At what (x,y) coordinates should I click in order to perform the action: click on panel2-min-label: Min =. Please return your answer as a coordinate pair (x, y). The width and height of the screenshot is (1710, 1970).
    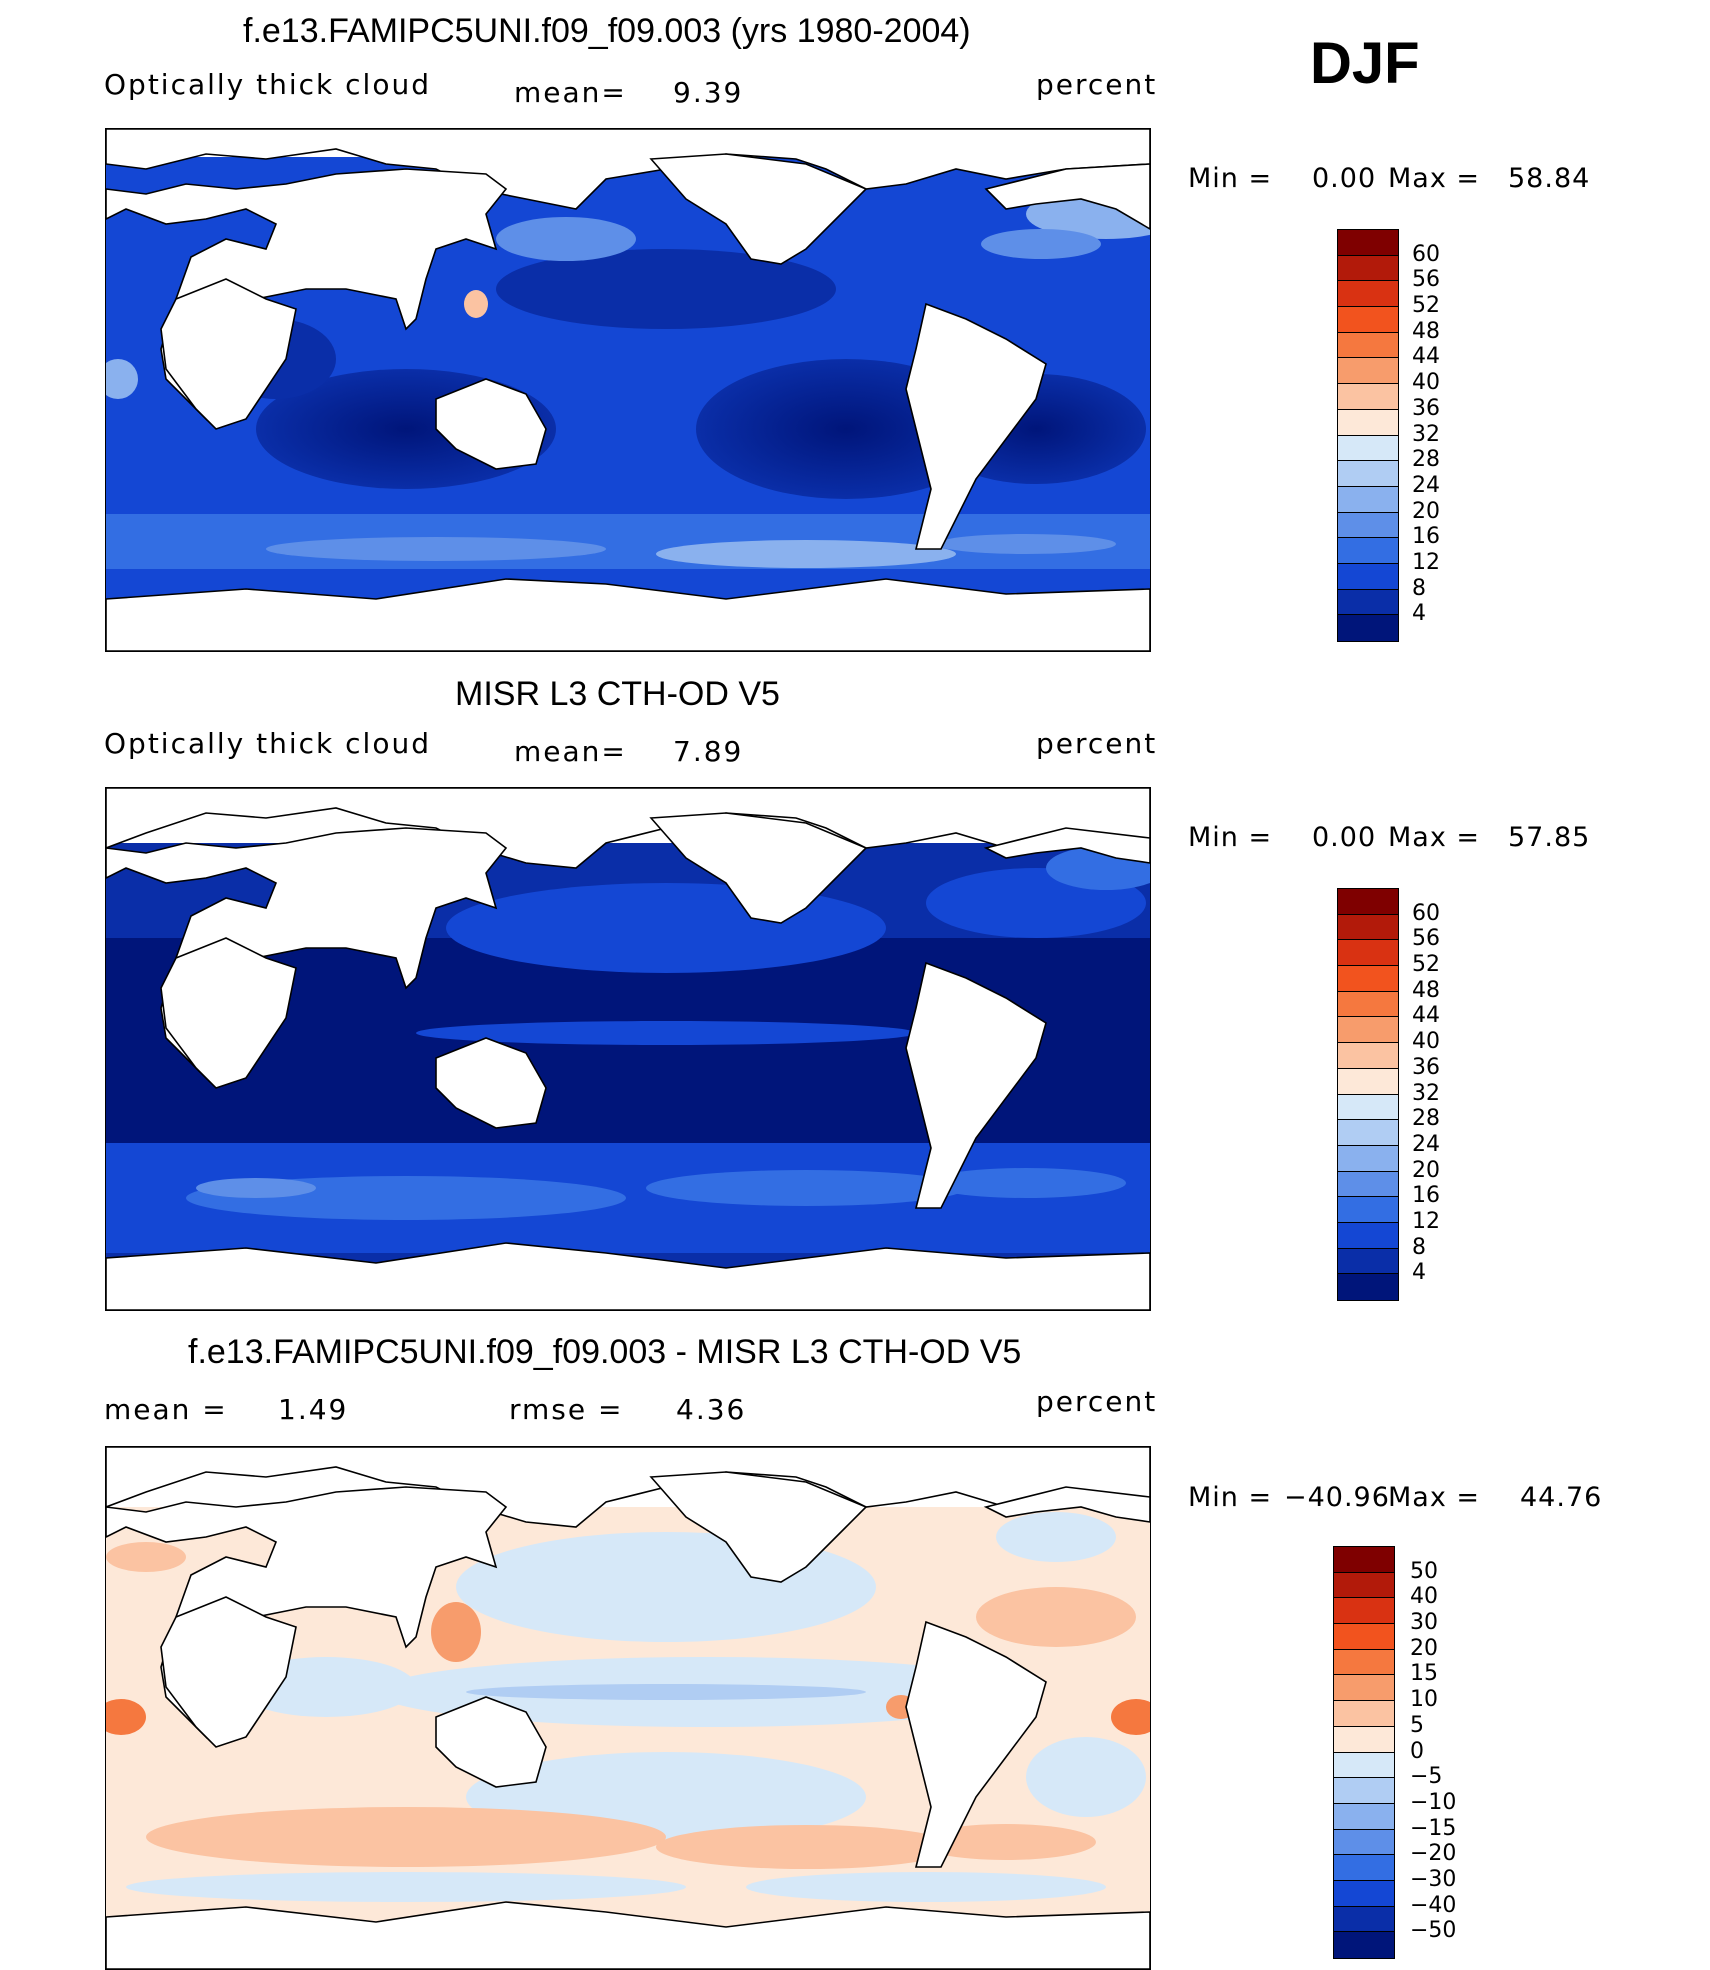
    Looking at the image, I should click on (1230, 837).